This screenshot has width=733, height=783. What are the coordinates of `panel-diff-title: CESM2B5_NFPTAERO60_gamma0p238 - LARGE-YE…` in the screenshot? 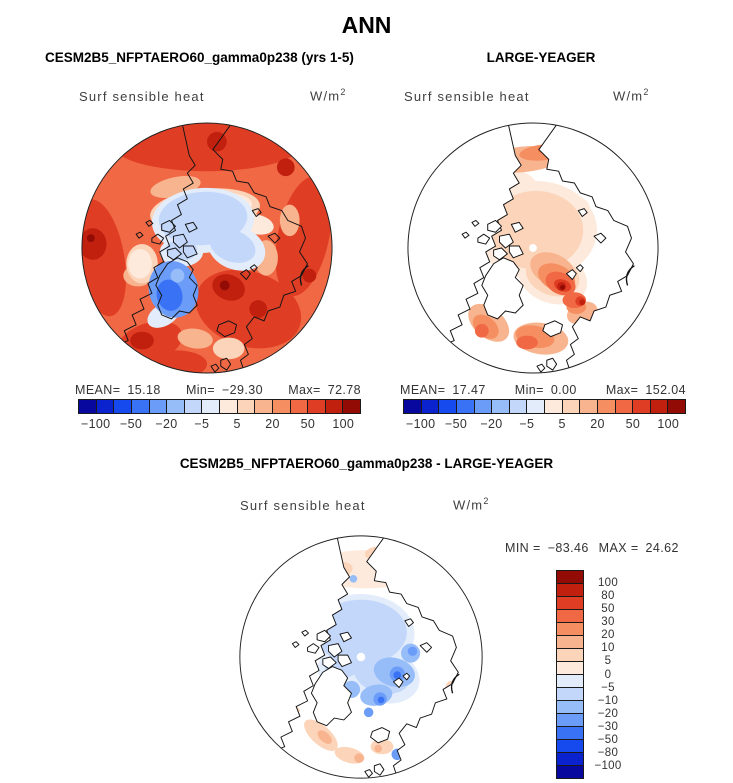 It's located at (366, 463).